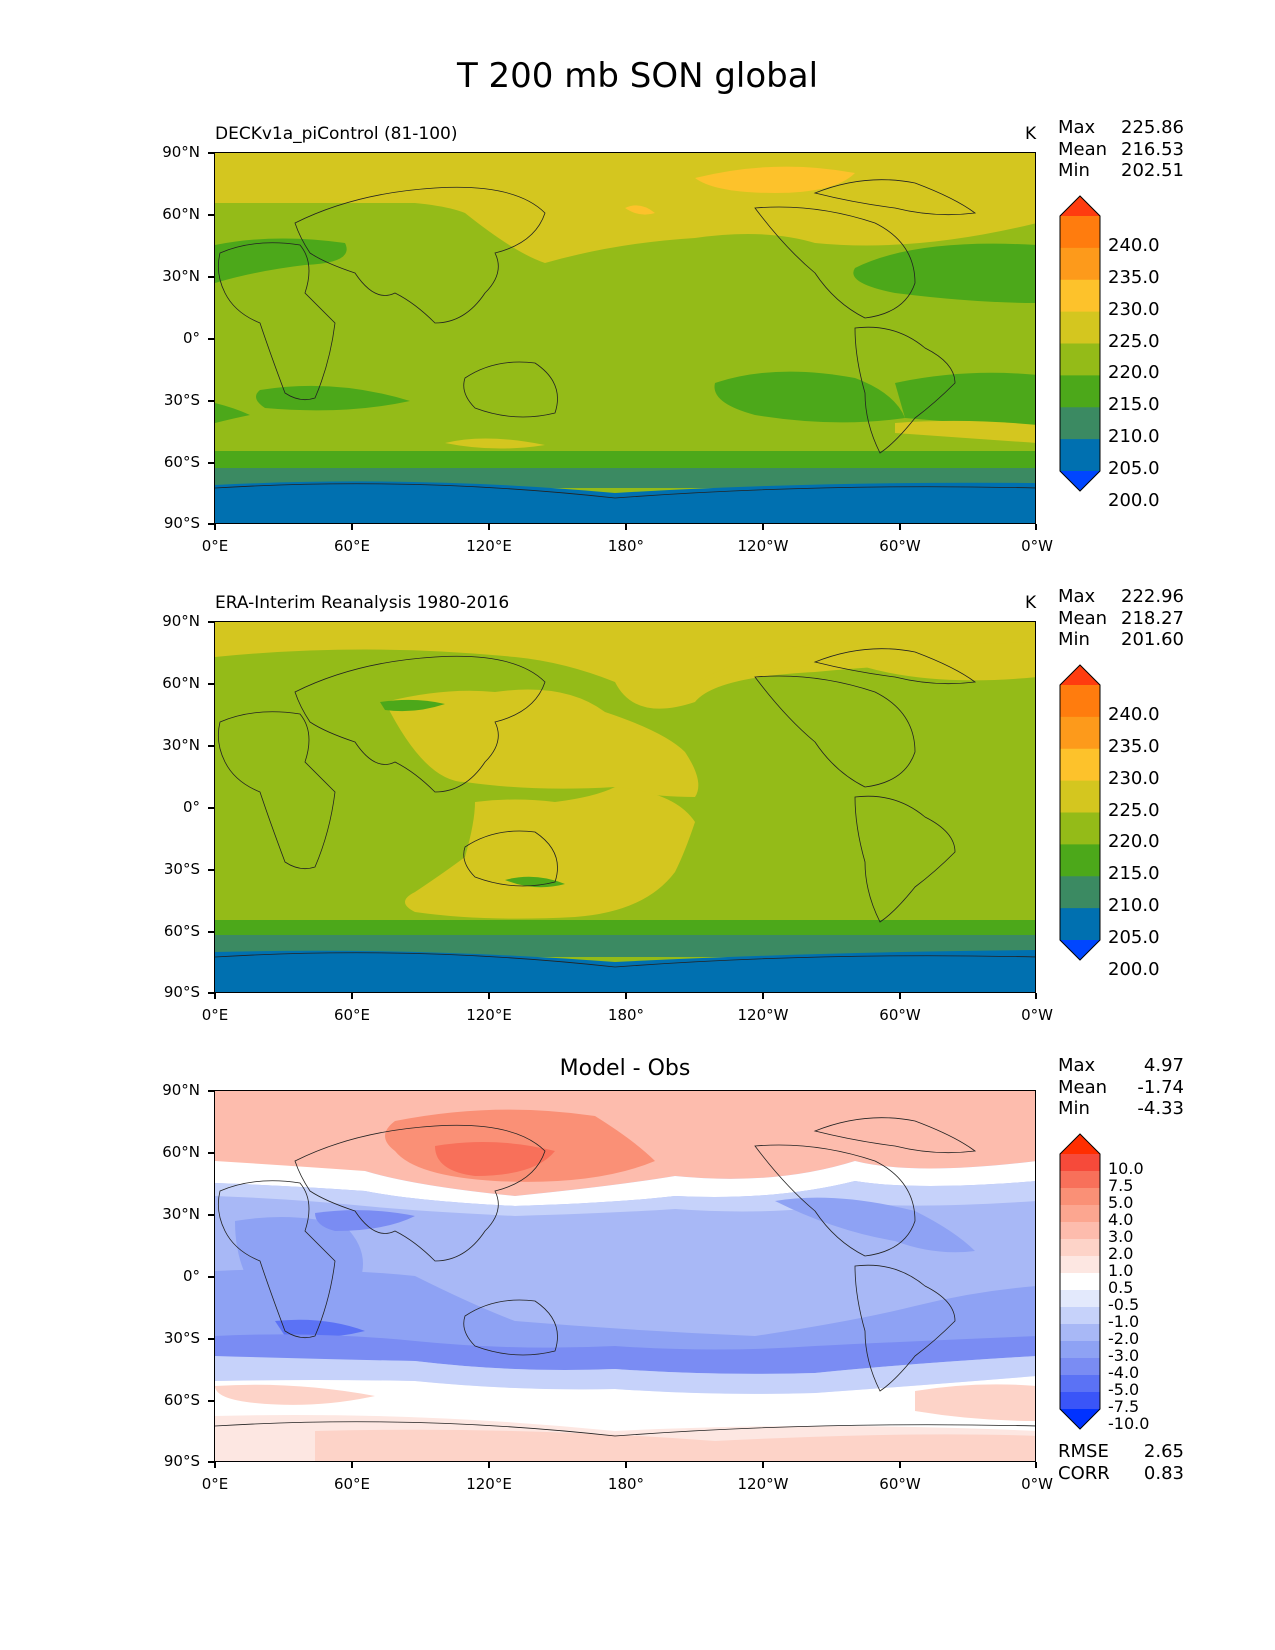 This screenshot has width=1275, height=1650. What do you see at coordinates (215, 1015) in the screenshot?
I see `panel2-lon-tick: 0°E` at bounding box center [215, 1015].